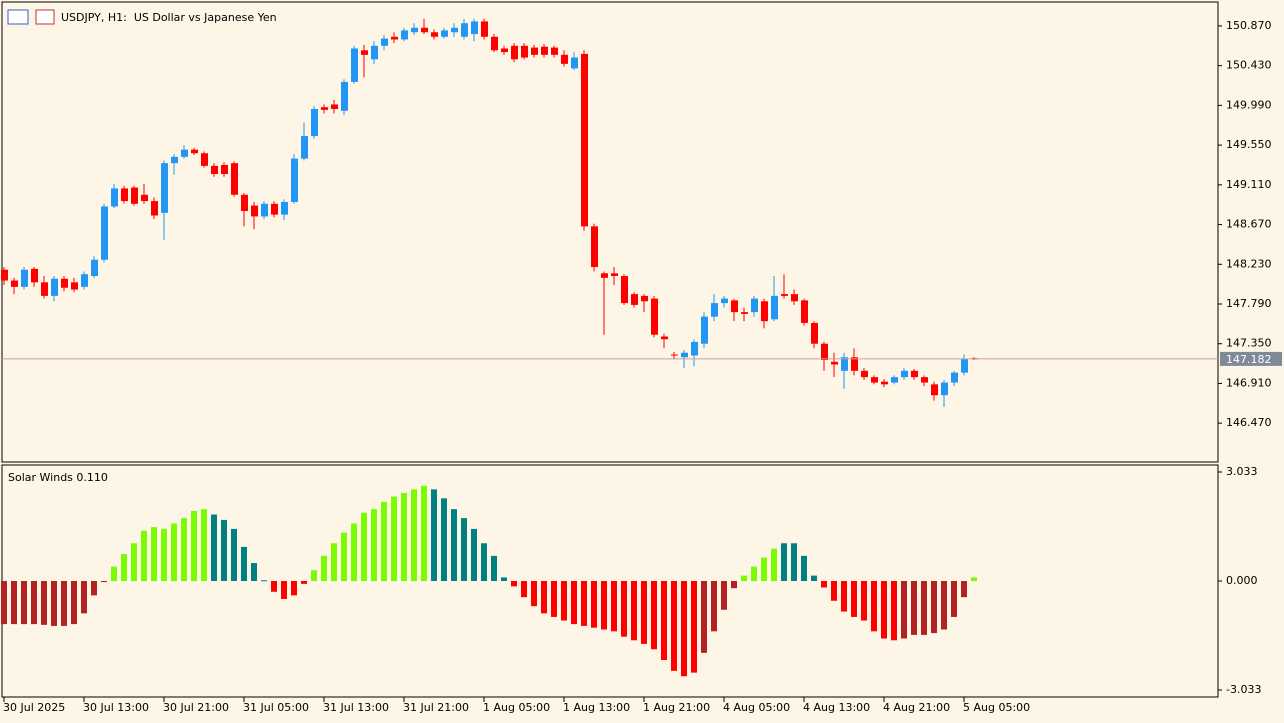  I want to click on indicator-title: Solar Winds 0.110, so click(58, 477).